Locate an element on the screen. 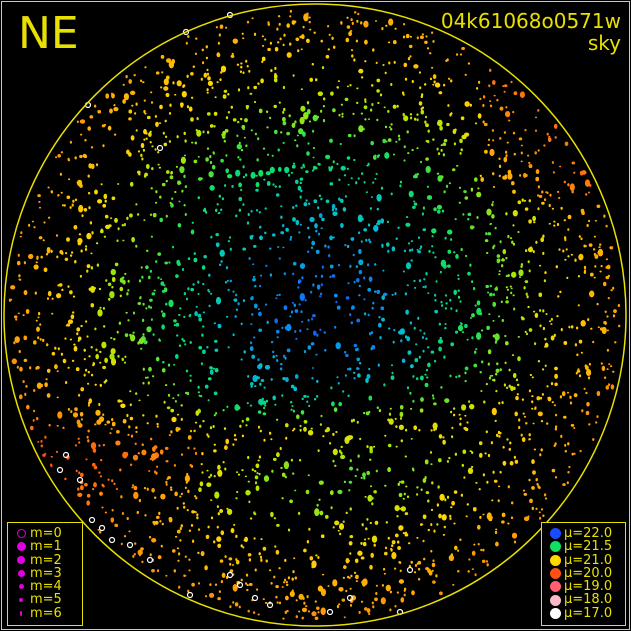 The image size is (631, 631). color-swatch-icon is located at coordinates (555, 613).